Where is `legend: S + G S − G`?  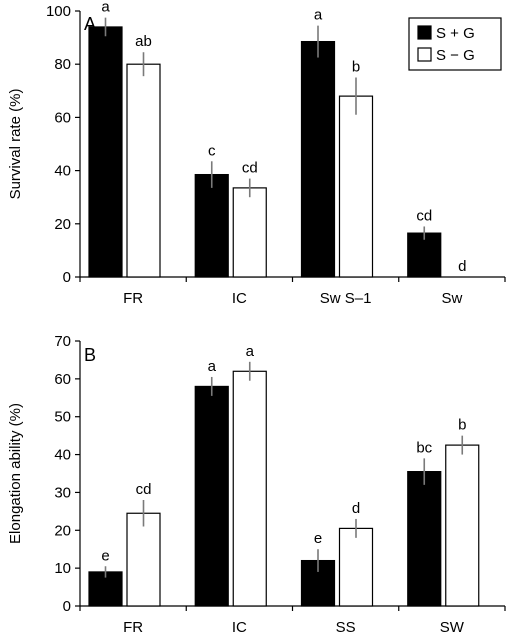
legend: S + G S − G is located at coordinates (455, 44).